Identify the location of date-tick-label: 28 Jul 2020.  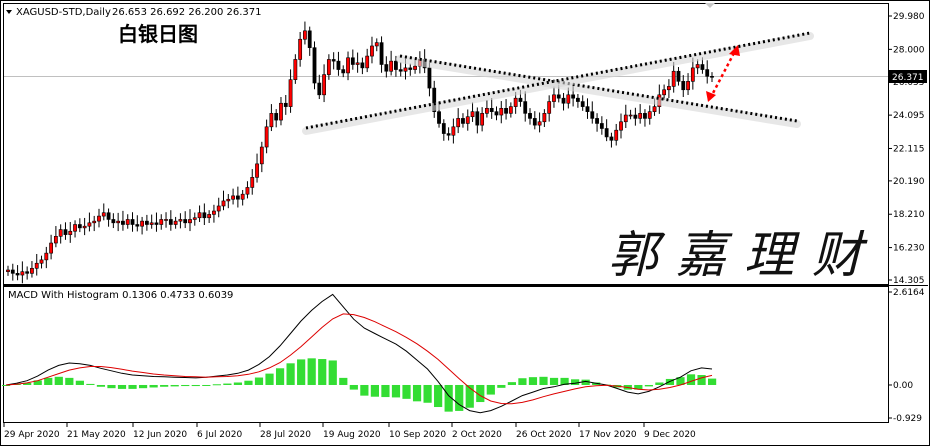
(285, 435).